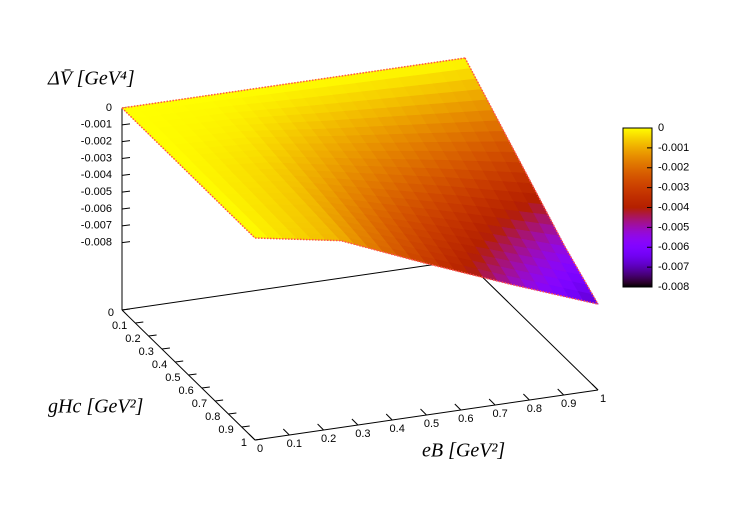 The image size is (747, 528). What do you see at coordinates (212, 417) in the screenshot?
I see `y-tick-label: 0.8` at bounding box center [212, 417].